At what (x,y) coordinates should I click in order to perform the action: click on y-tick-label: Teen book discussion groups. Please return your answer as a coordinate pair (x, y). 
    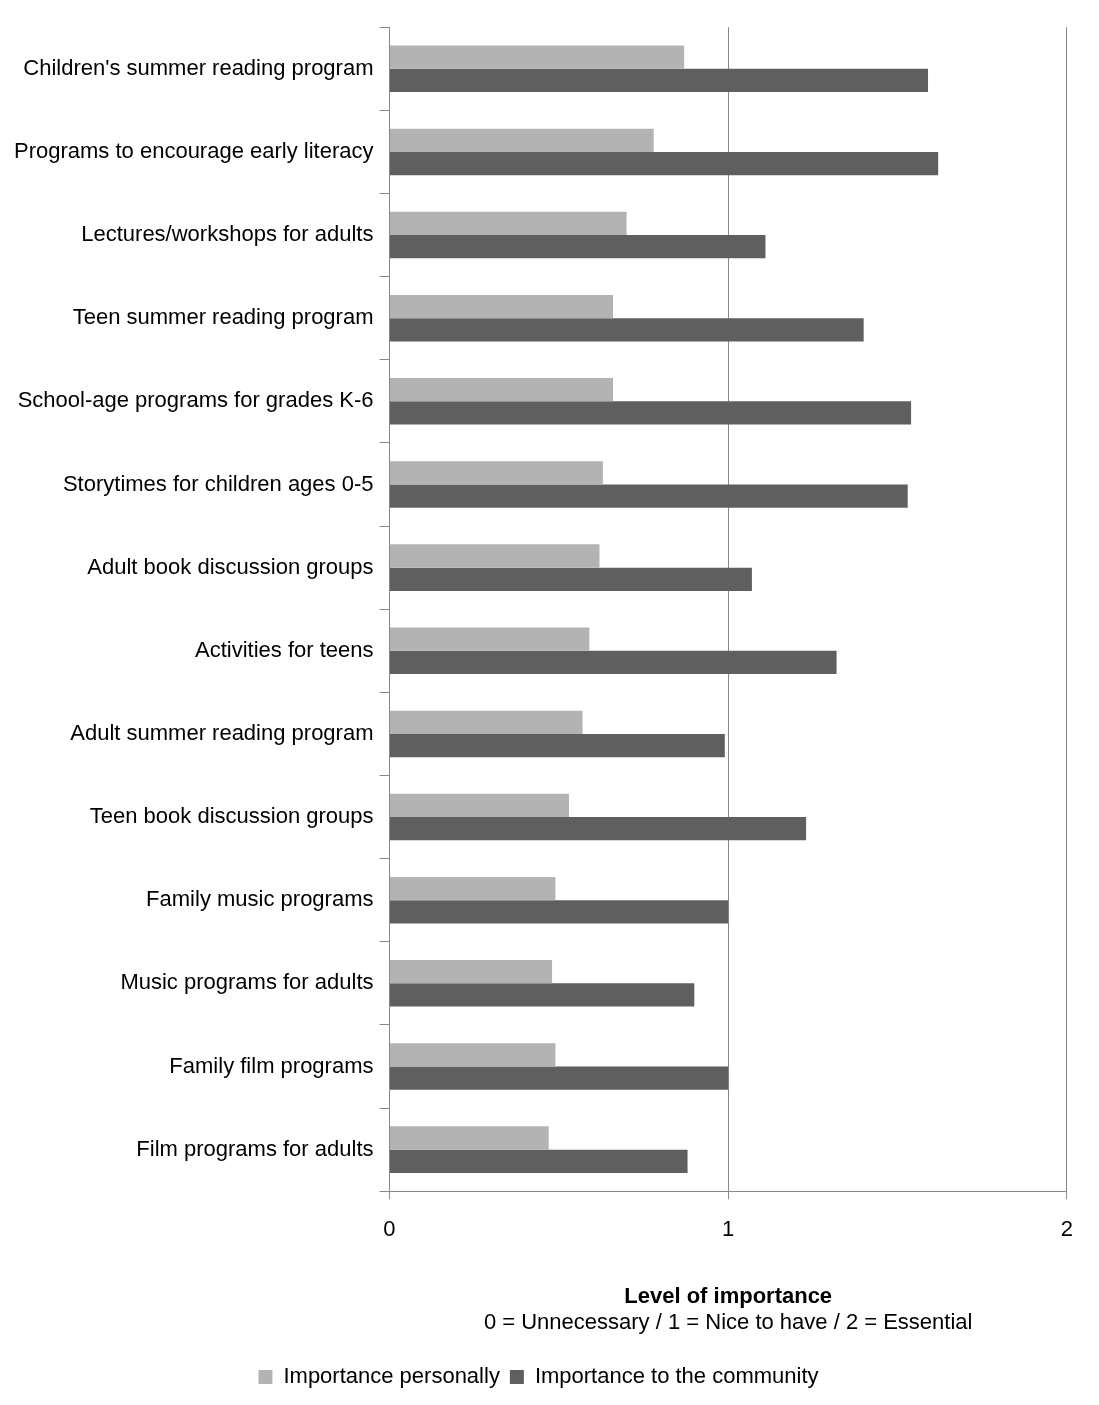
    Looking at the image, I should click on (231, 816).